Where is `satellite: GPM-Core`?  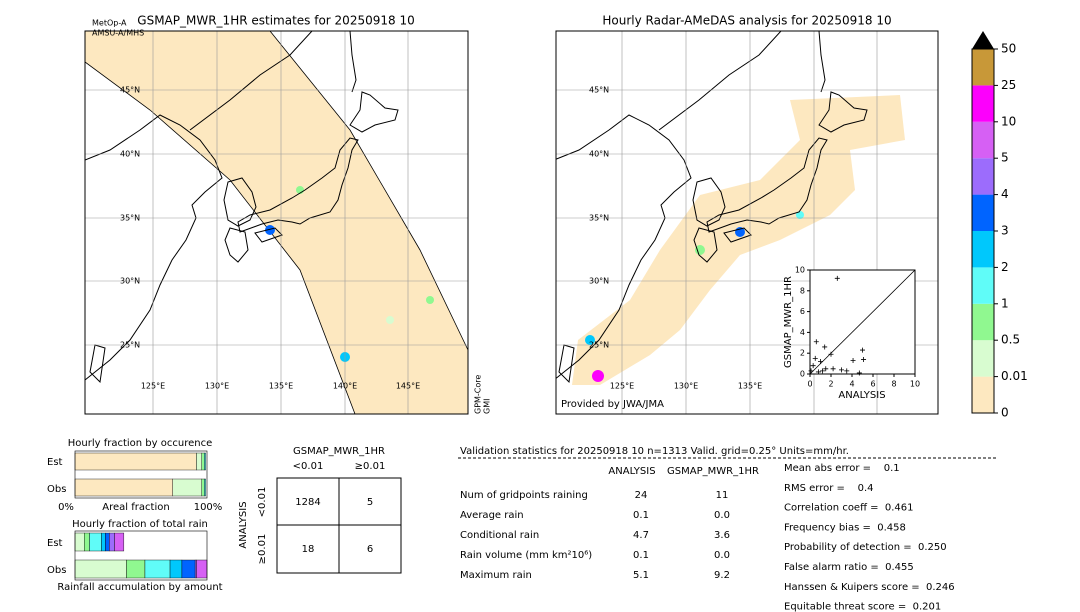 satellite: GPM-Core is located at coordinates (478, 394).